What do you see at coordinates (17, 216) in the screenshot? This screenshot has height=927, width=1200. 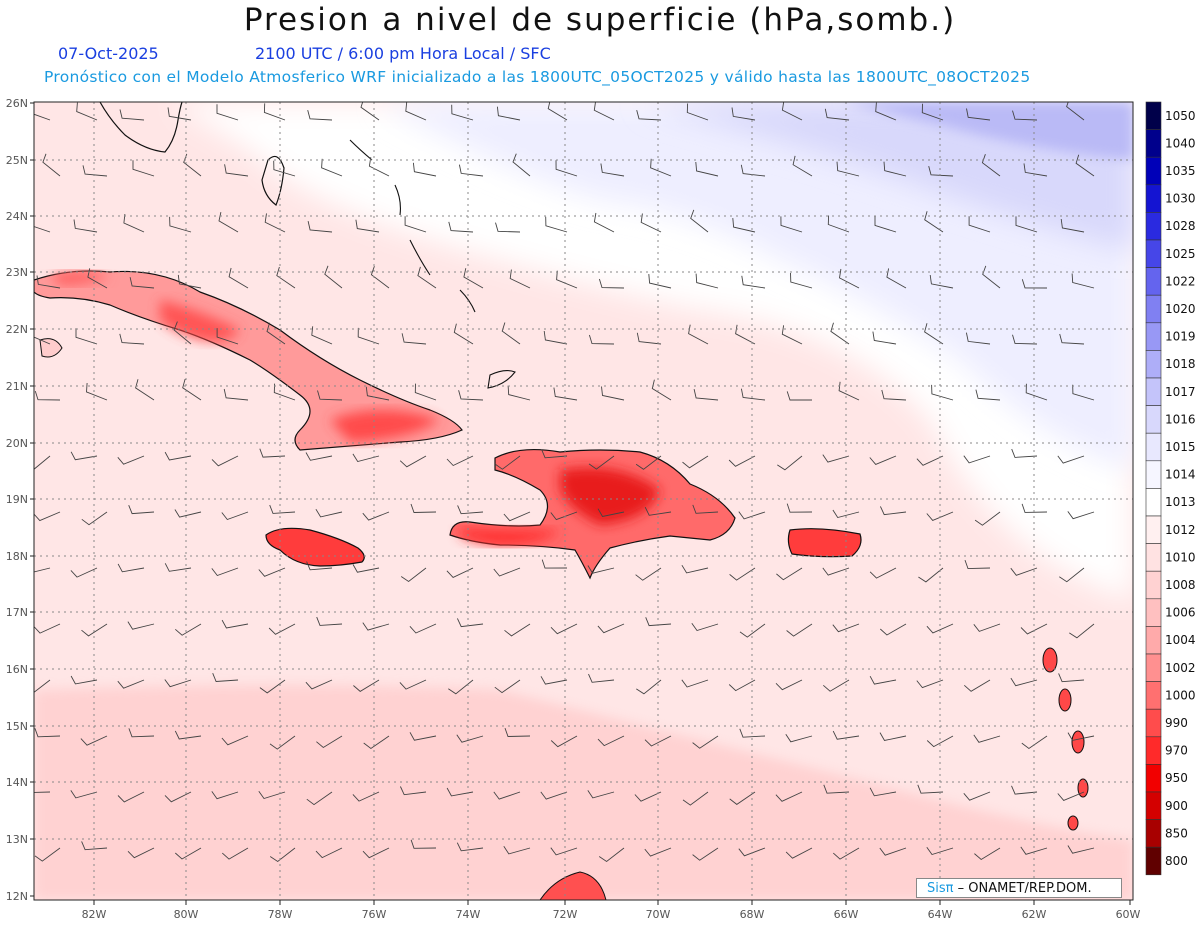 I see `lat-label: 24N` at bounding box center [17, 216].